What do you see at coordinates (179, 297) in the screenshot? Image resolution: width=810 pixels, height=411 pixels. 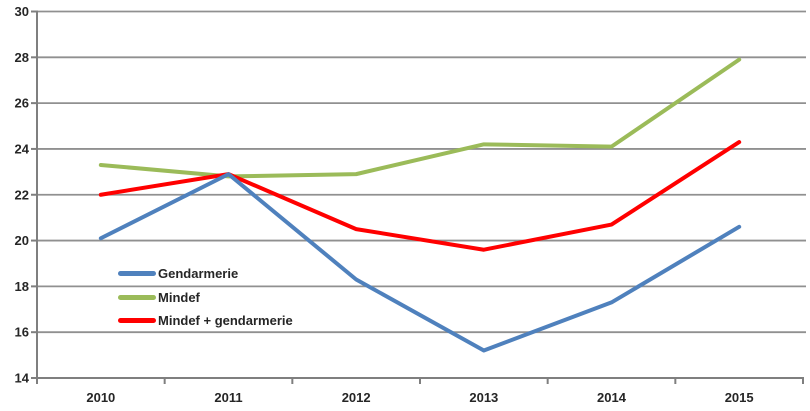 I see `legend-label-mindef: Mindef` at bounding box center [179, 297].